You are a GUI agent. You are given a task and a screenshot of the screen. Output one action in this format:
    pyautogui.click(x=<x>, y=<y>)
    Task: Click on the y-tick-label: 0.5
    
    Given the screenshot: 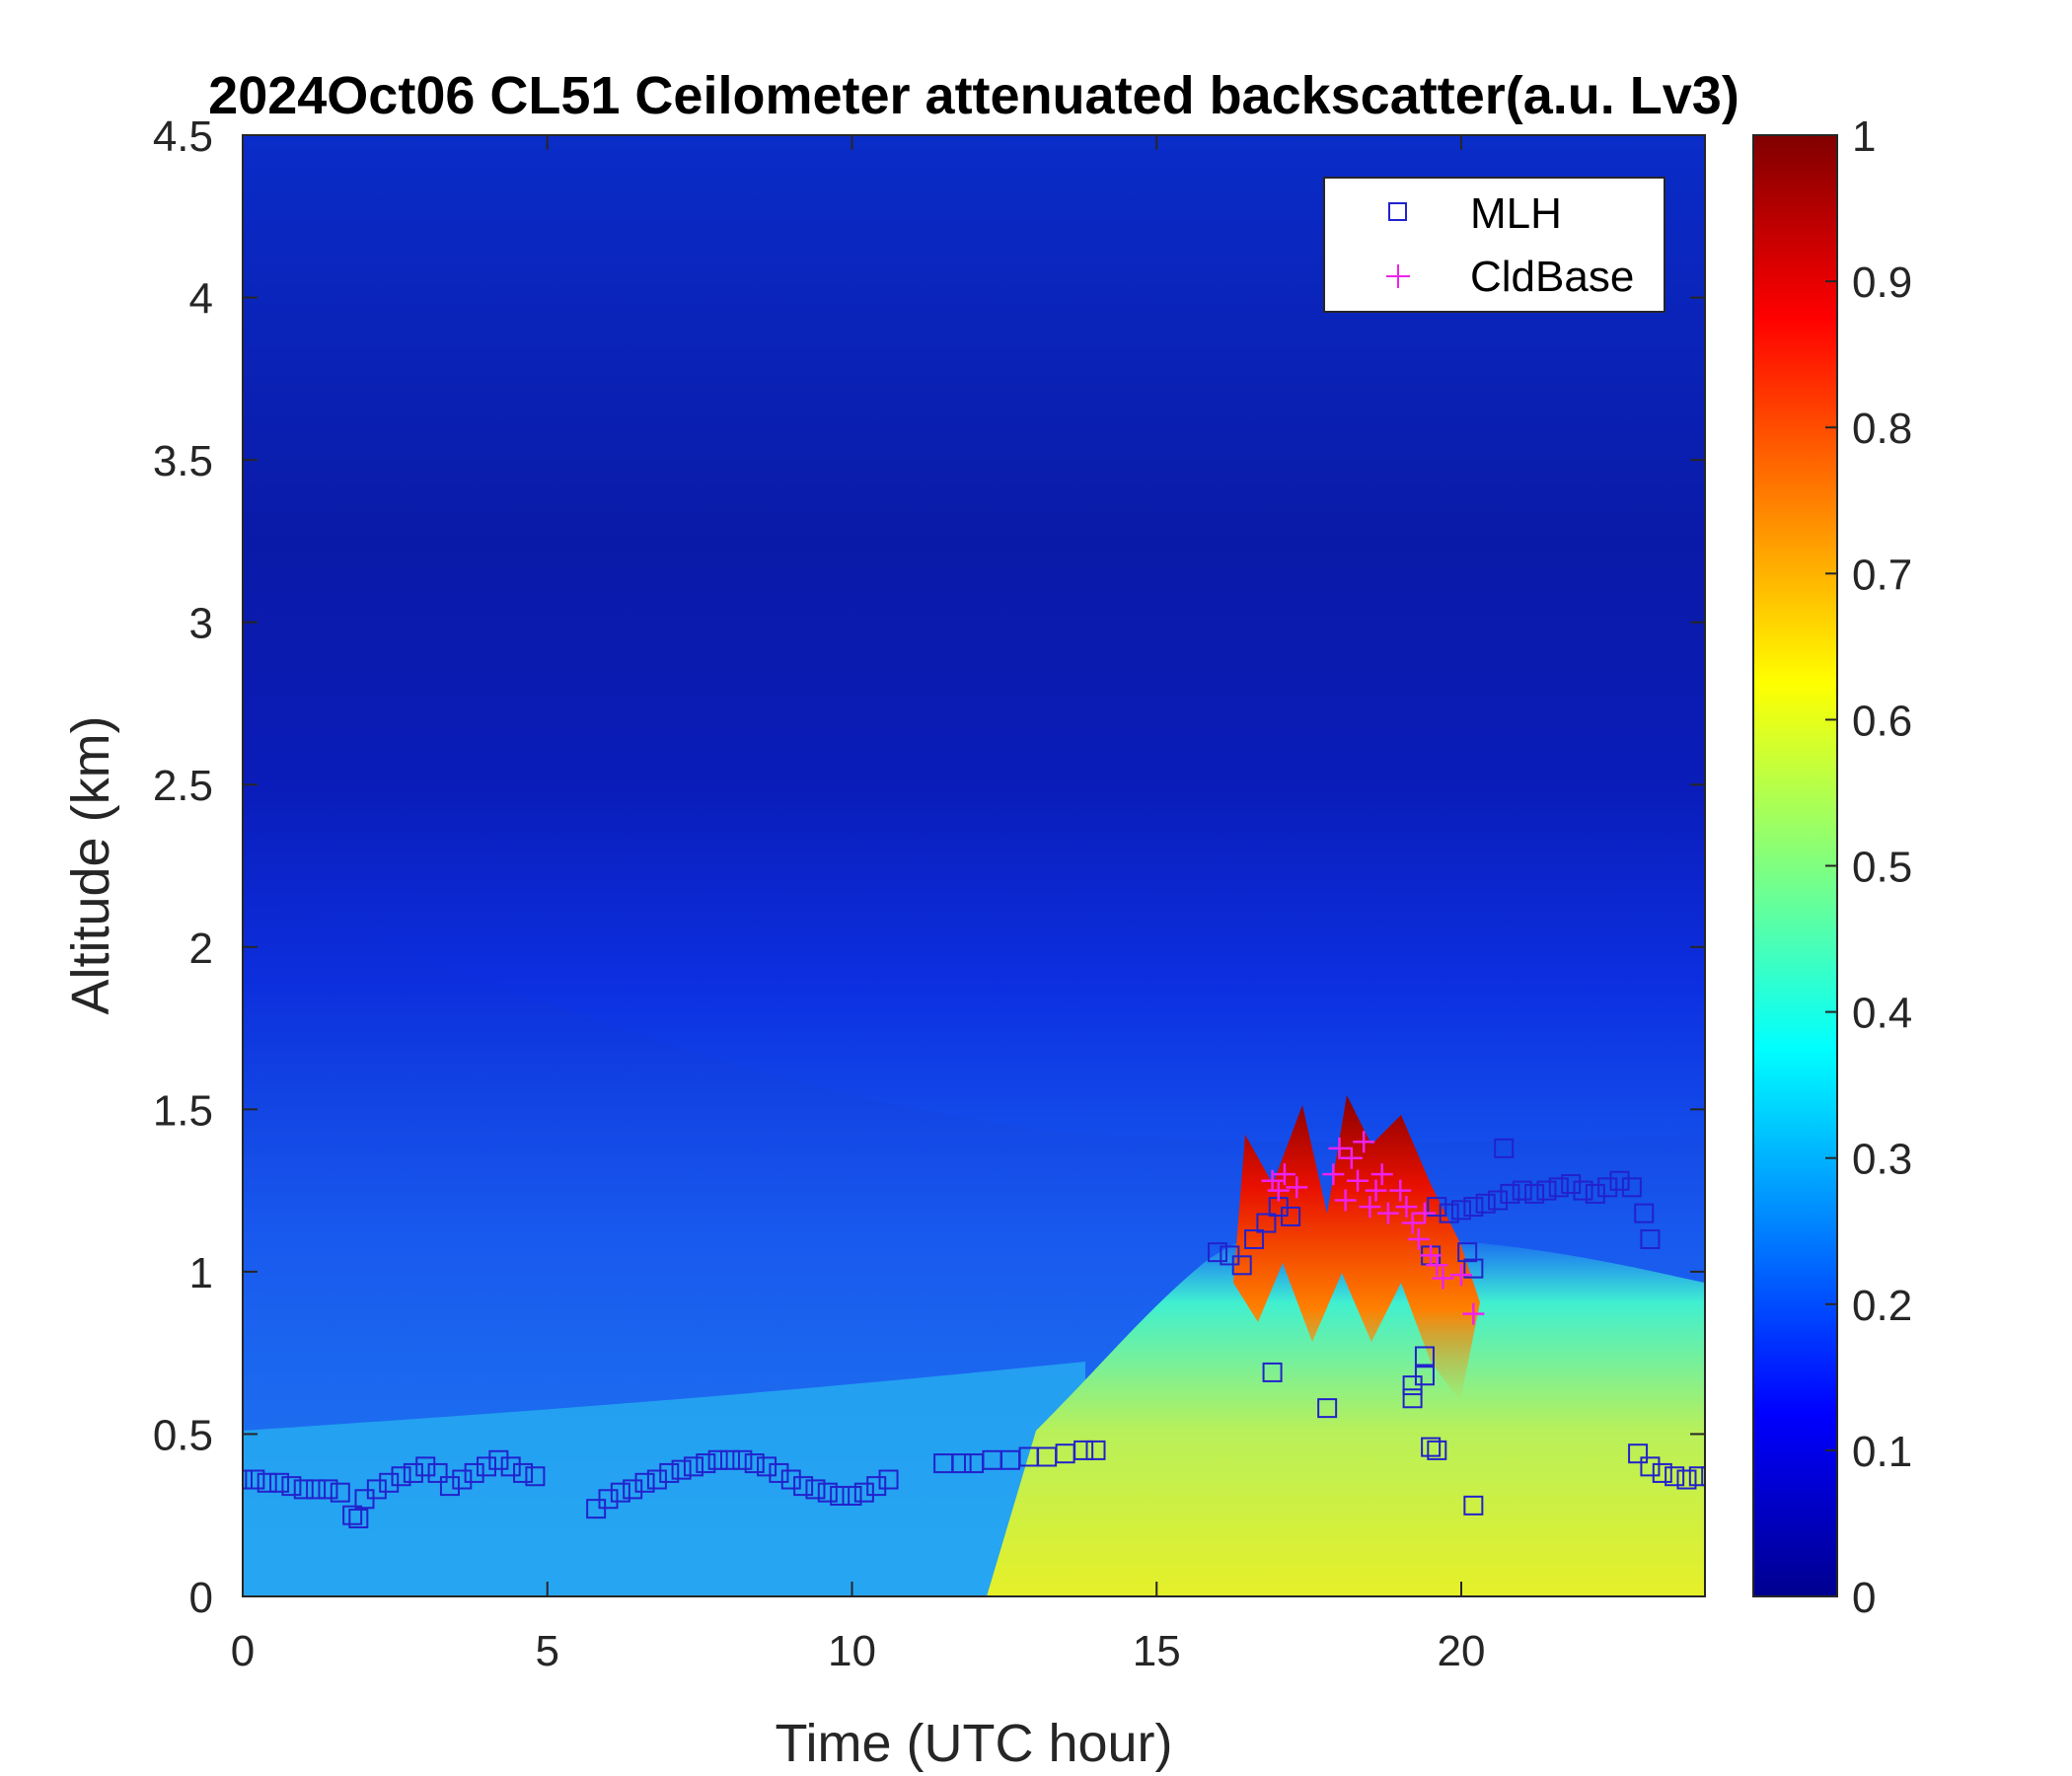 What is the action you would take?
    pyautogui.click(x=183, y=1435)
    